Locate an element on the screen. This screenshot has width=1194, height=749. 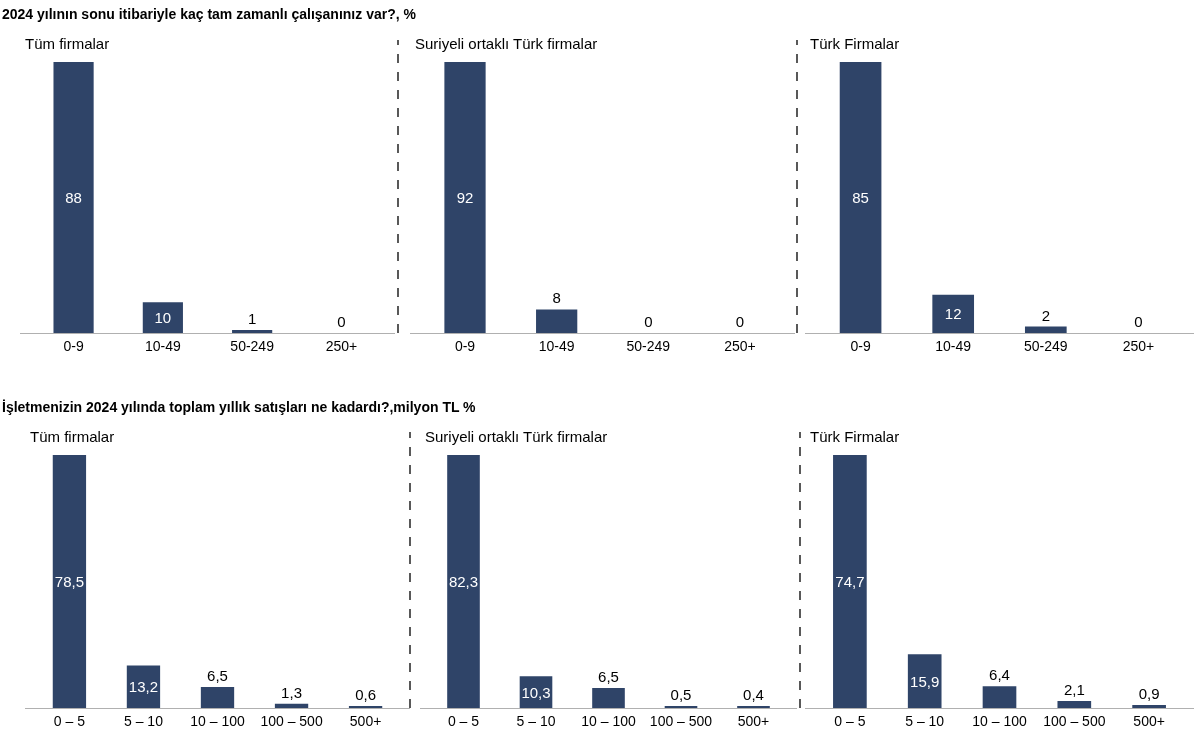
data-label: 10,3 is located at coordinates (536, 692).